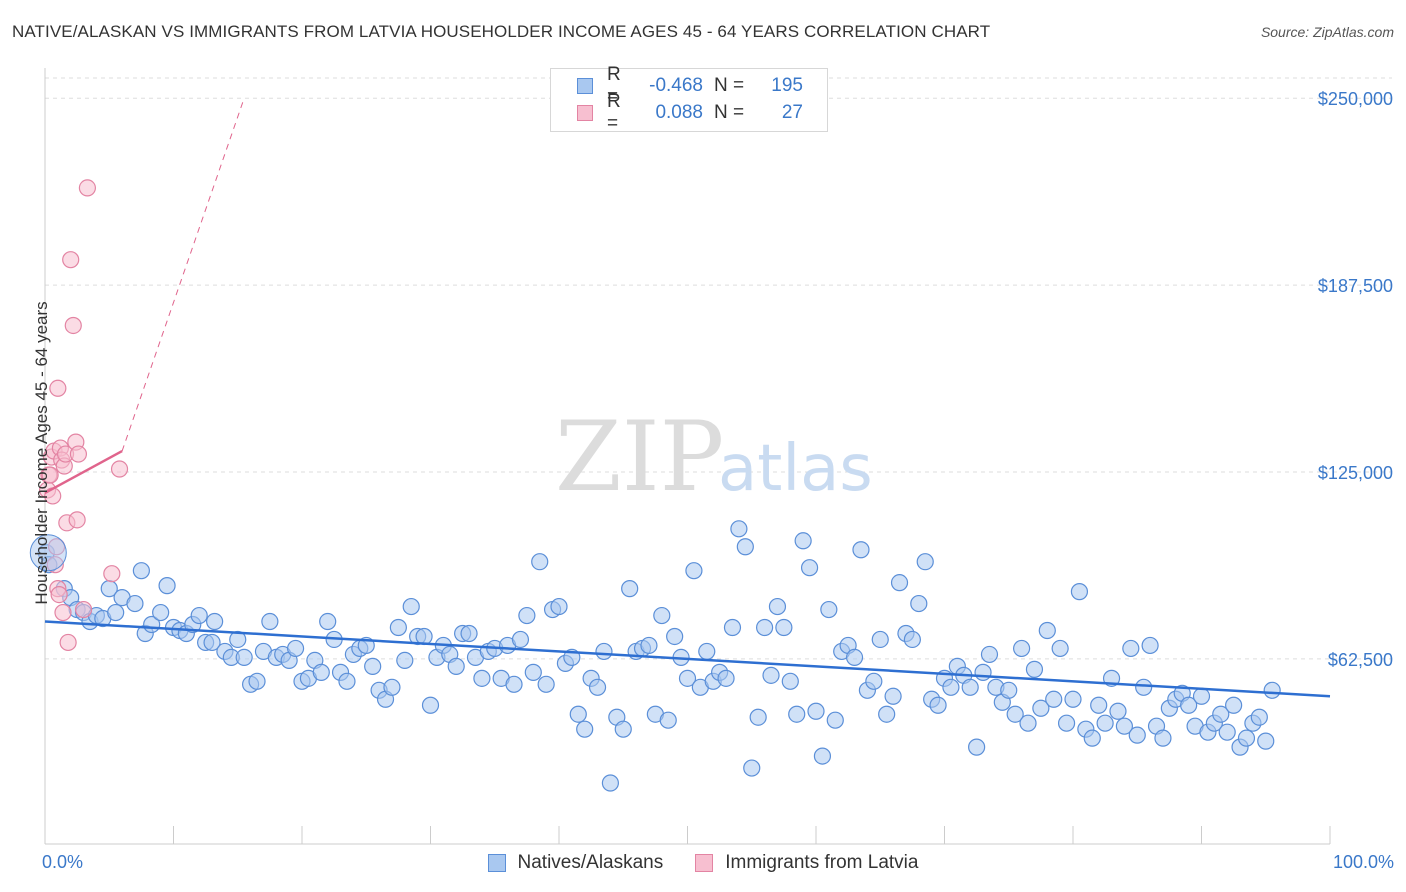 This screenshot has width=1406, height=892. I want to click on legend-item-latvia: Immigrants from Latvia, so click(806, 863).